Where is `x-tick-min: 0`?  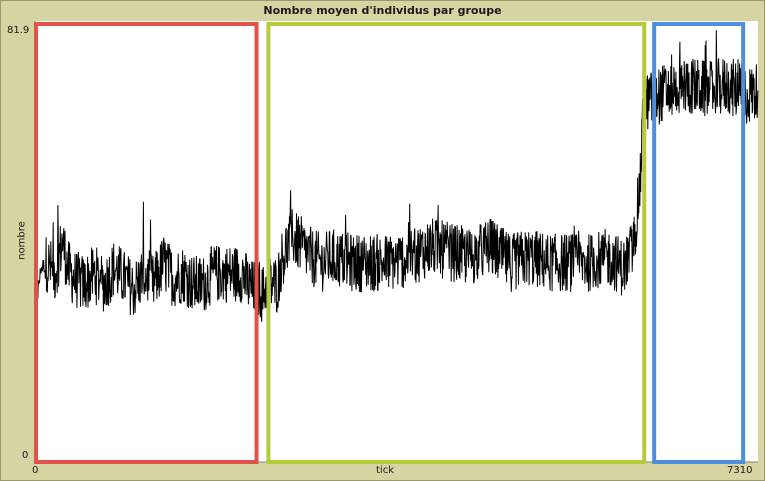 x-tick-min: 0 is located at coordinates (35, 470).